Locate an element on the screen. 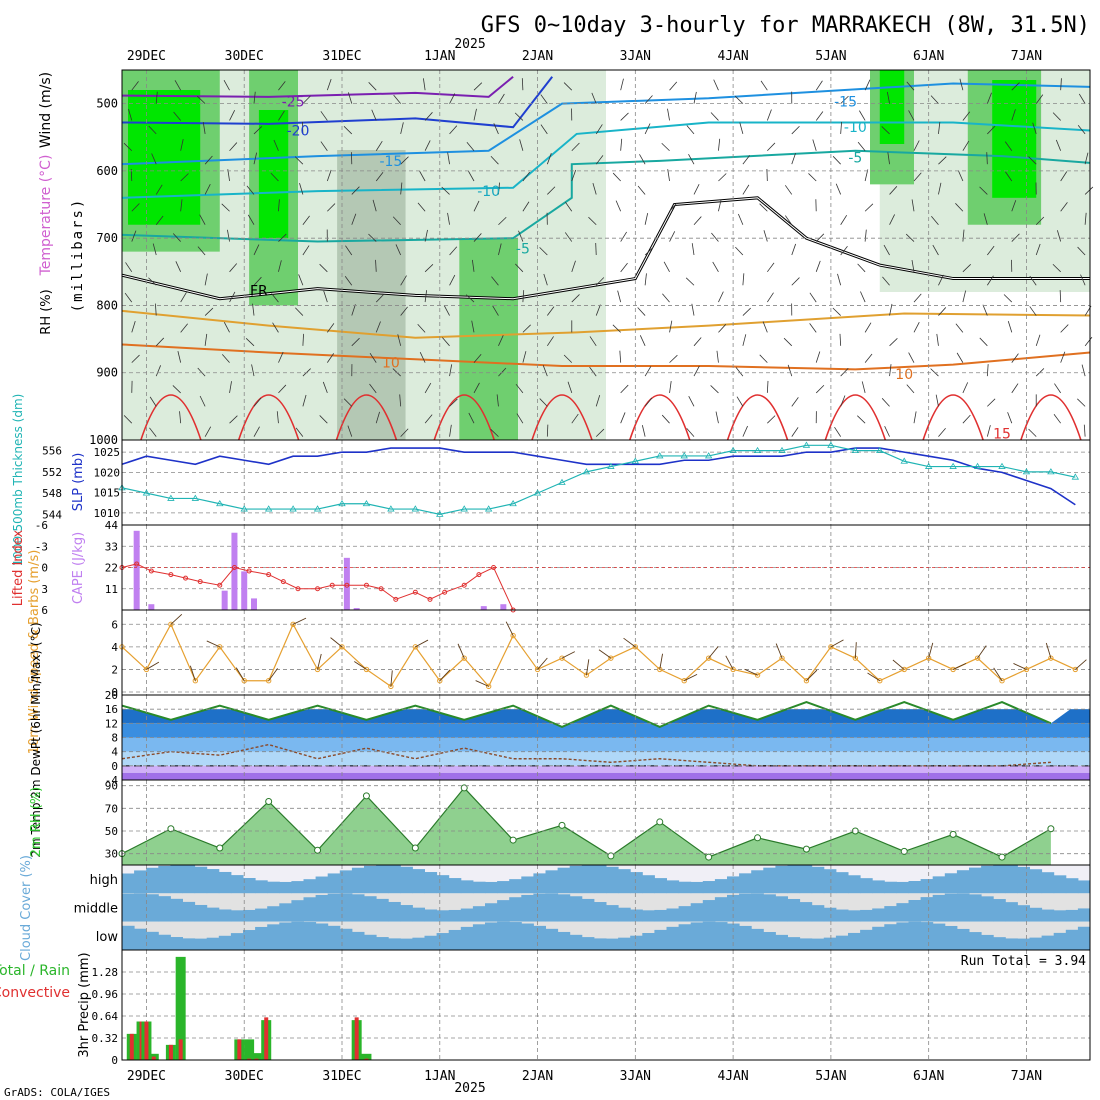 The width and height of the screenshot is (1100, 1100). thickness-line is located at coordinates (598, 479).